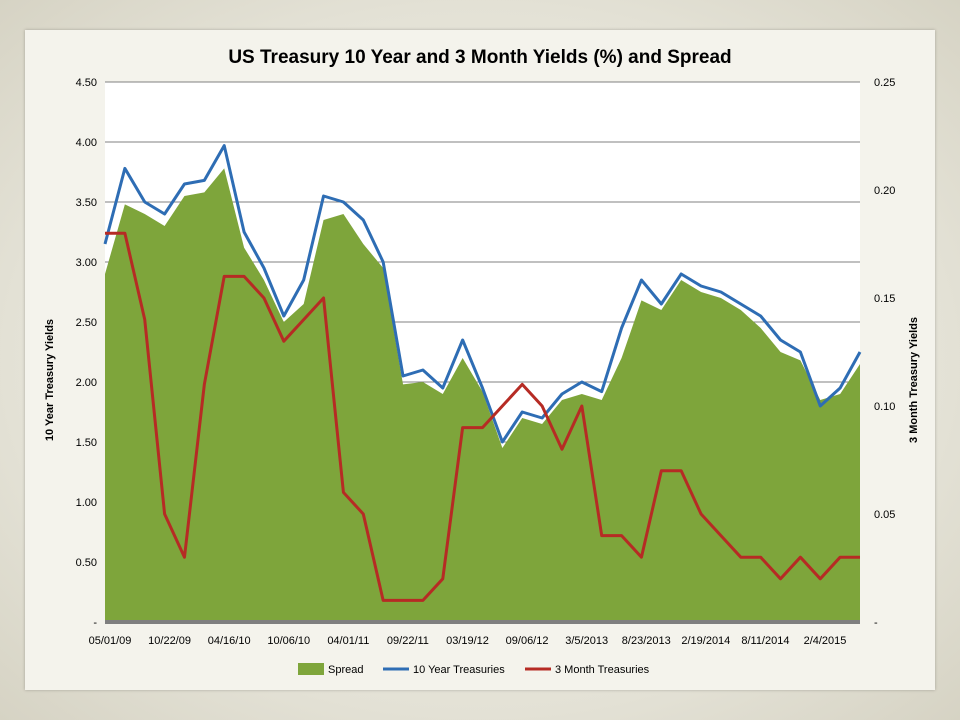  Describe the element at coordinates (86, 143) in the screenshot. I see `y-tick-left: 4.00` at that location.